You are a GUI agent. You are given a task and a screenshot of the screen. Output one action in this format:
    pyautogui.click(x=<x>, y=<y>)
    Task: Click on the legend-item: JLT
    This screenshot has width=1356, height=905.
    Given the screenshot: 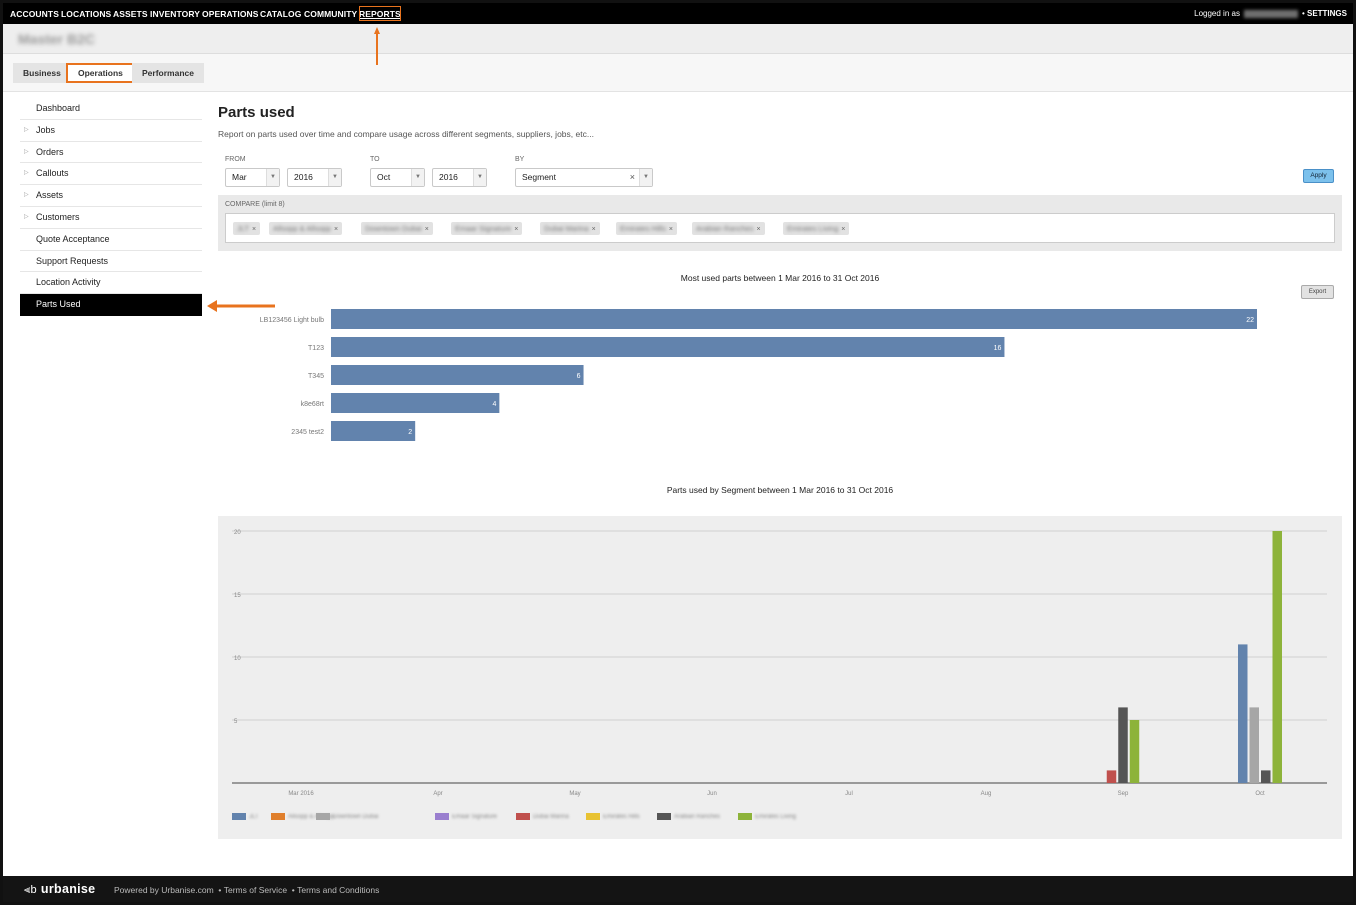 What is the action you would take?
    pyautogui.click(x=245, y=817)
    